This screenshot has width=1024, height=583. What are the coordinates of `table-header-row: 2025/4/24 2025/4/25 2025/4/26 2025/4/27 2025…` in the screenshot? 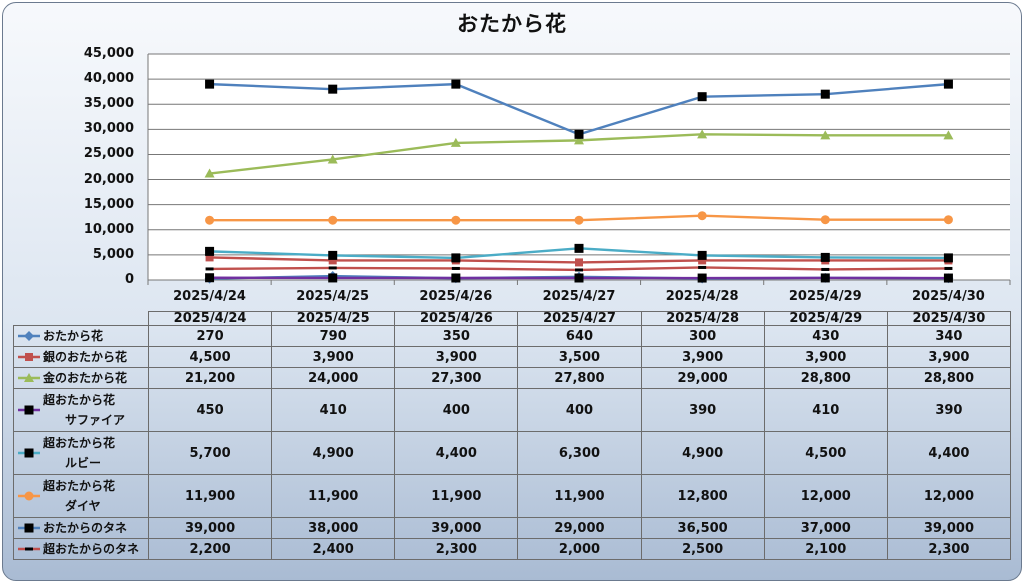 It's located at (512, 318).